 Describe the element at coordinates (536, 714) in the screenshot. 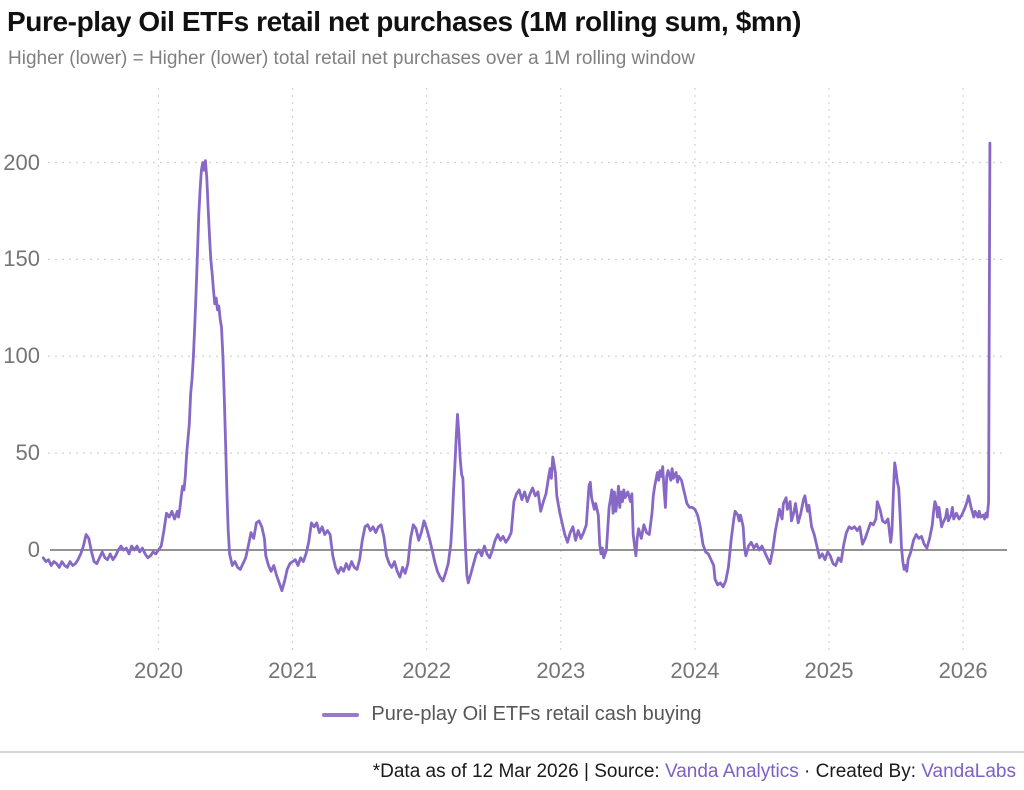

I see `legend-label: Pure-play Oil ETFs retail cash buying` at that location.